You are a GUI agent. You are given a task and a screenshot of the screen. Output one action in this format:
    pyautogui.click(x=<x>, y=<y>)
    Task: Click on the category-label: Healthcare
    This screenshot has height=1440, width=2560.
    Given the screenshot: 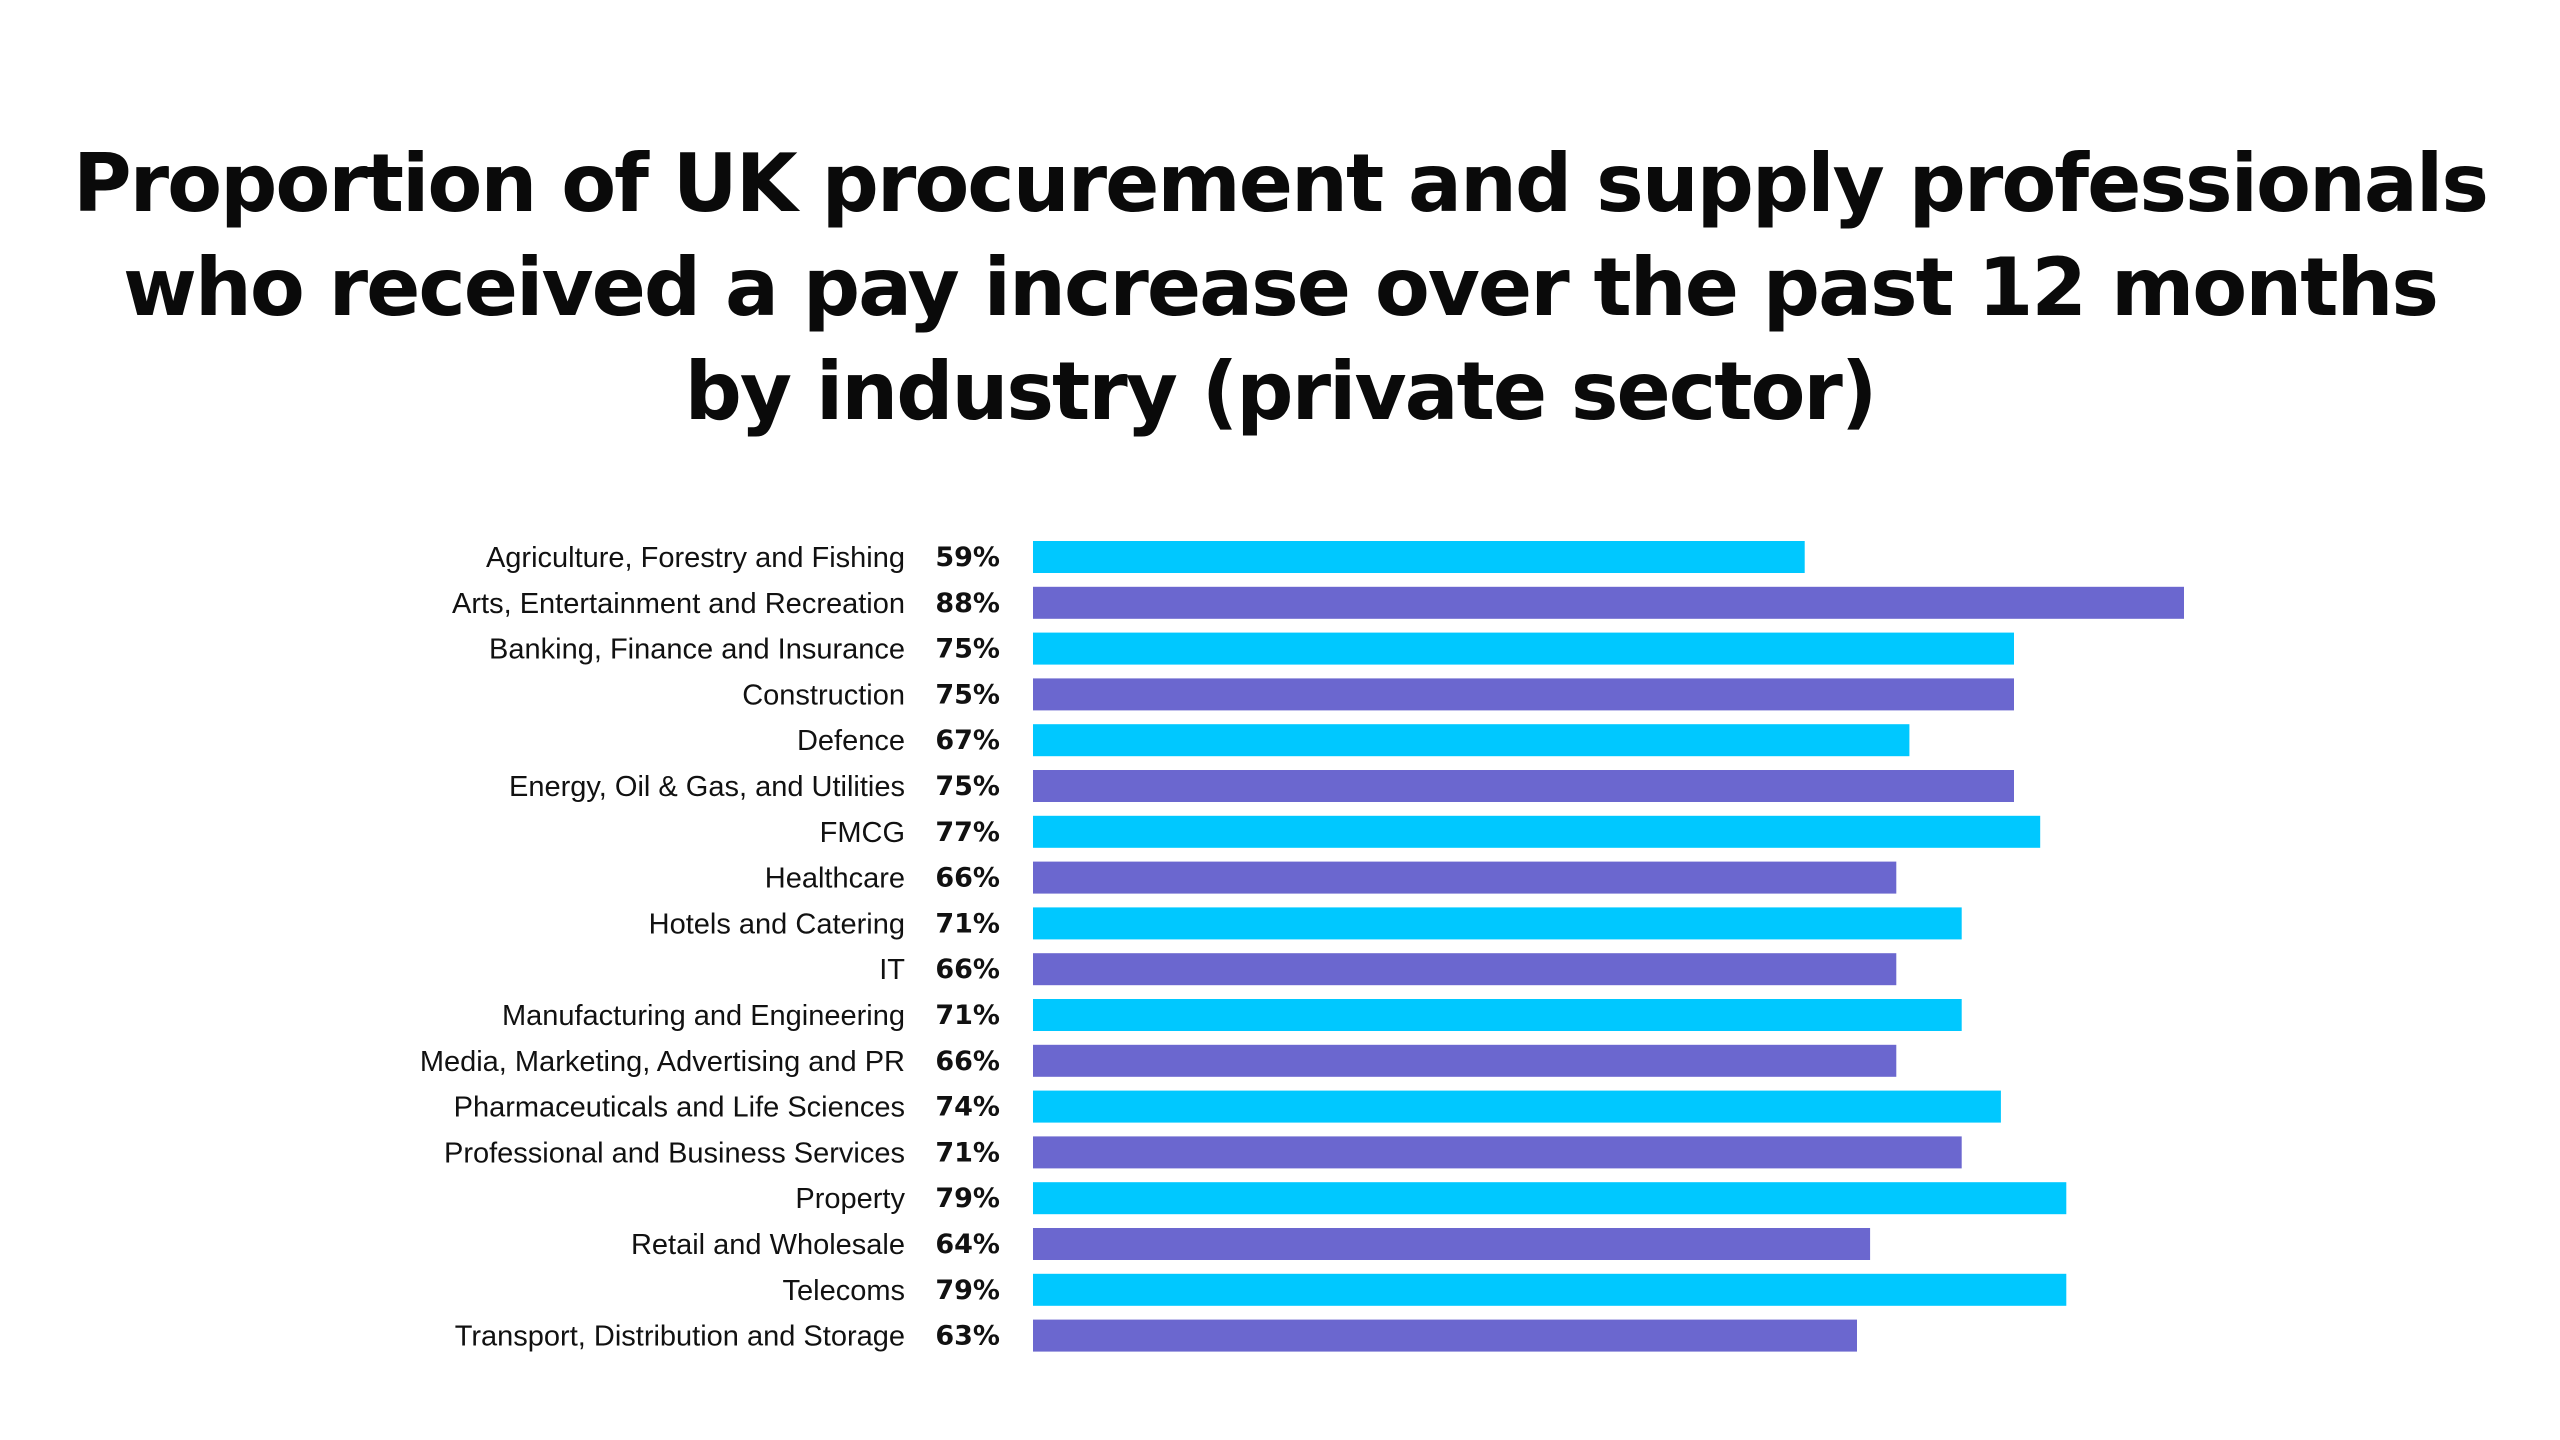 What is the action you would take?
    pyautogui.click(x=835, y=879)
    